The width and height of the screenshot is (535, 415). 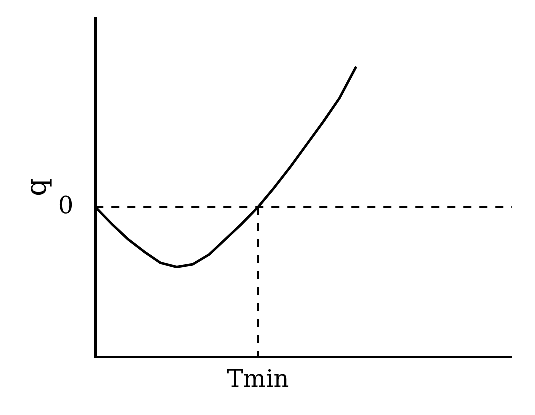 What do you see at coordinates (37, 187) in the screenshot?
I see `y-axis-title: q` at bounding box center [37, 187].